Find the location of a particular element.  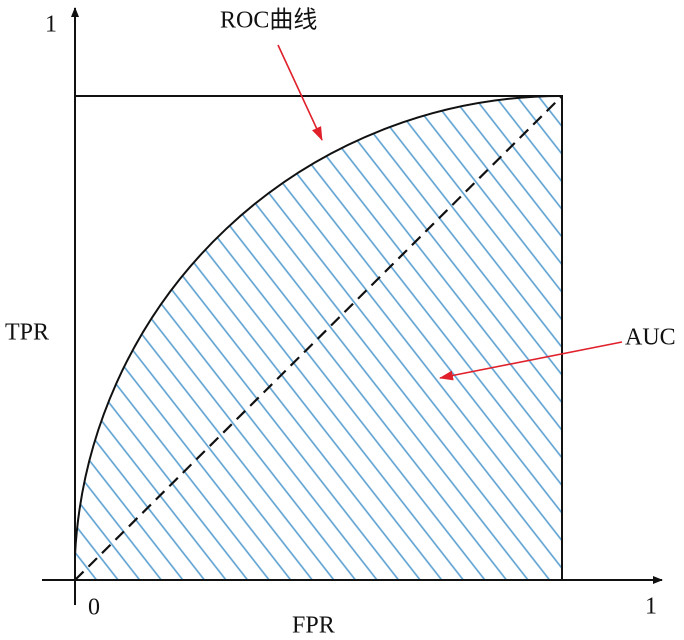

origin-label: 0 is located at coordinates (94, 608).